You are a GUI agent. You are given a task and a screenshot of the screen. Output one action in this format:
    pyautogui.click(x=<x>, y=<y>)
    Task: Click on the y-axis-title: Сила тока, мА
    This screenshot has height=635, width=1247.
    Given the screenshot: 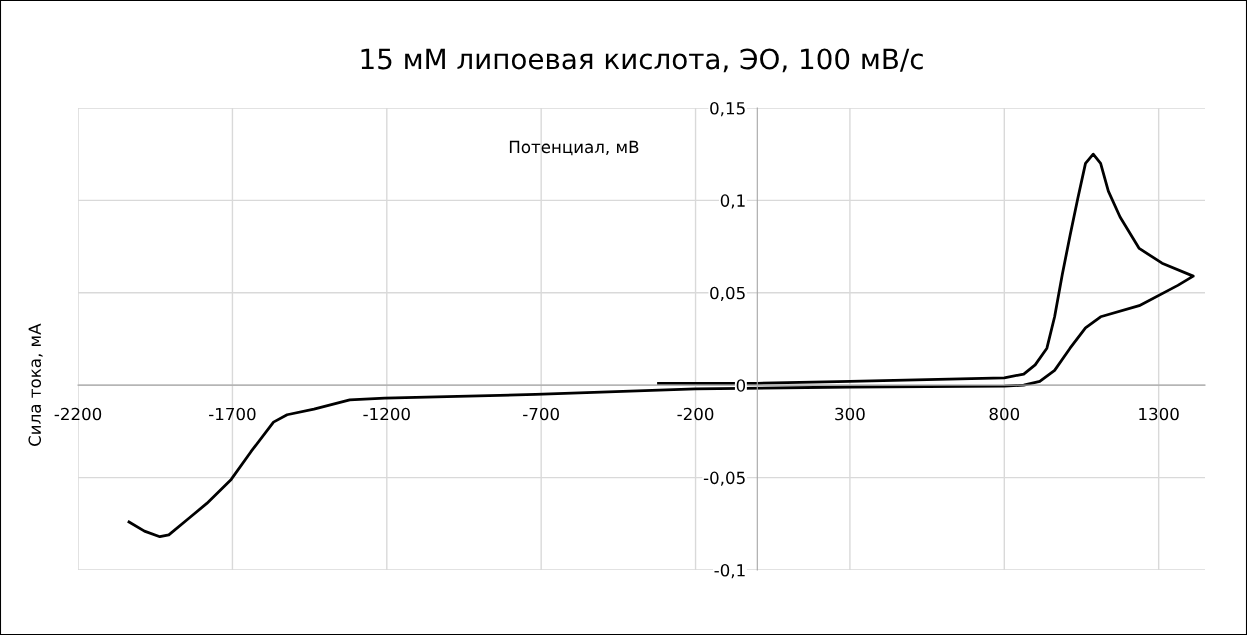 What is the action you would take?
    pyautogui.click(x=35, y=384)
    